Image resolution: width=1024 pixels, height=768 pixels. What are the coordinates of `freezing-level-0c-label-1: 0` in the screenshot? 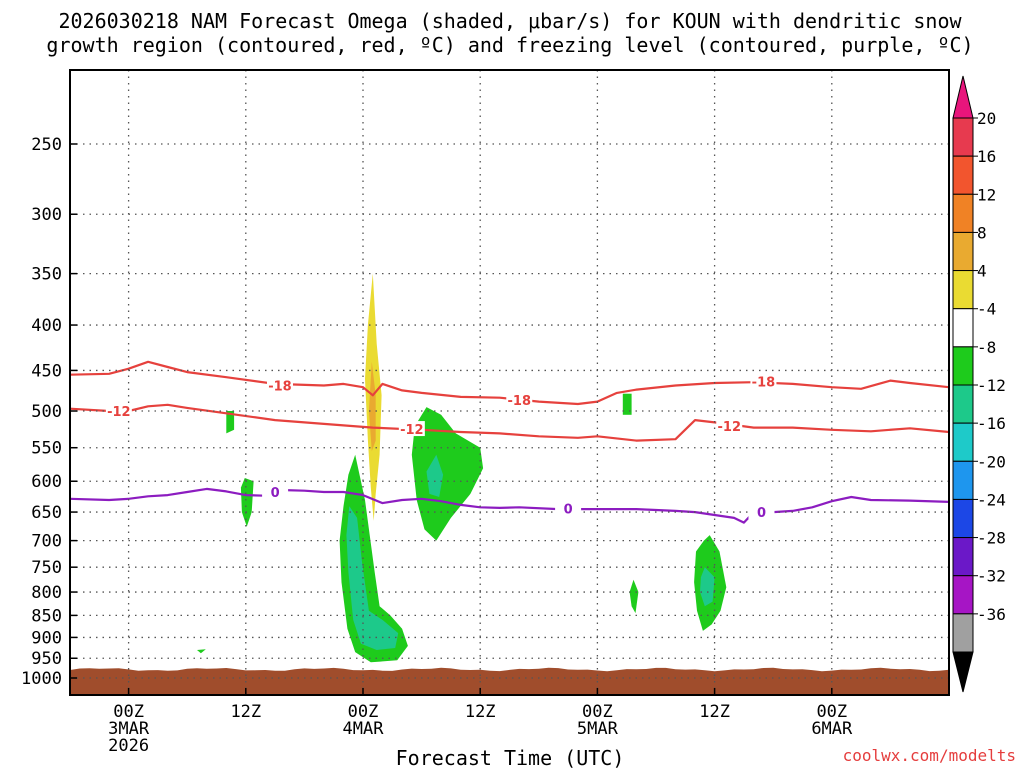 It's located at (568, 509).